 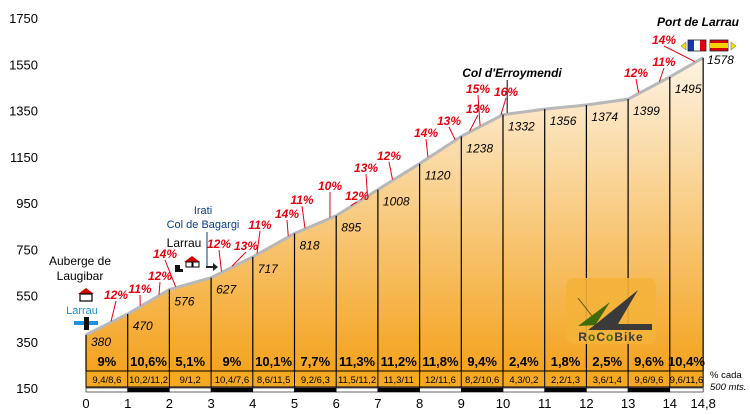 What do you see at coordinates (670, 403) in the screenshot?
I see `x-tick-label: 14` at bounding box center [670, 403].